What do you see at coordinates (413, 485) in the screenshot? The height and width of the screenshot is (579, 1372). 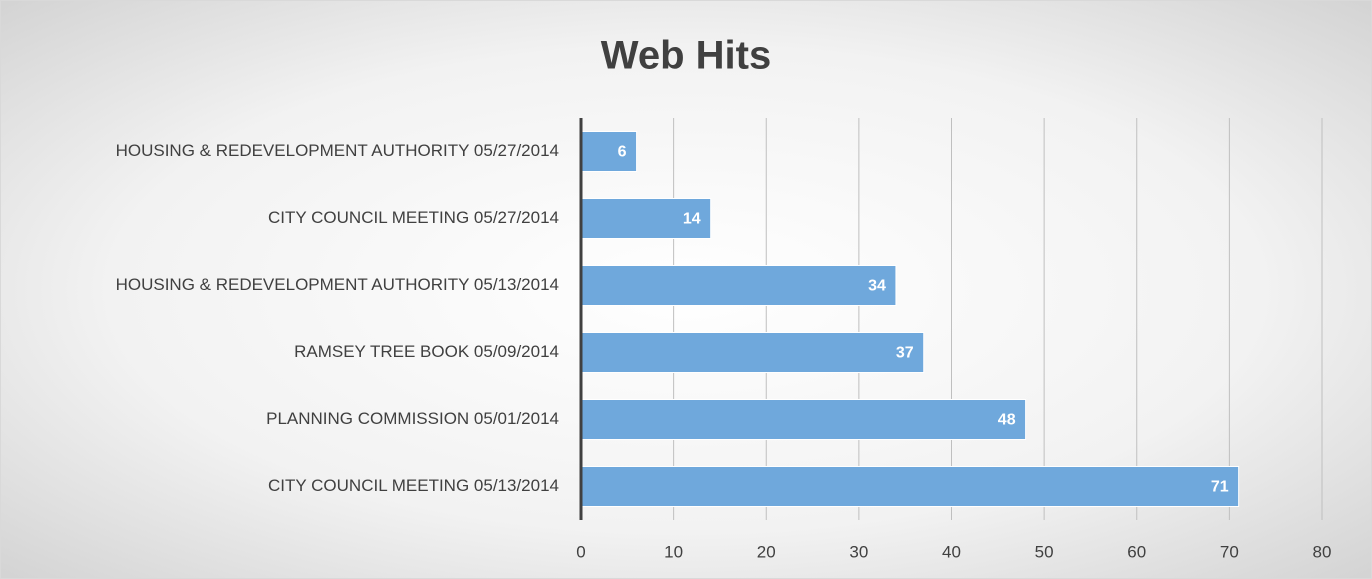 I see `y-tick-label: CITY COUNCIL MEETING 05/13/2014` at bounding box center [413, 485].